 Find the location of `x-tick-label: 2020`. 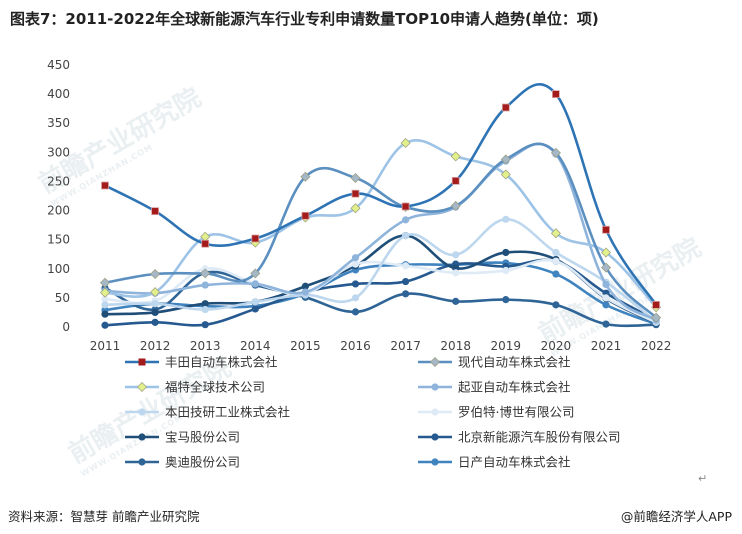

x-tick-label: 2020 is located at coordinates (556, 346).